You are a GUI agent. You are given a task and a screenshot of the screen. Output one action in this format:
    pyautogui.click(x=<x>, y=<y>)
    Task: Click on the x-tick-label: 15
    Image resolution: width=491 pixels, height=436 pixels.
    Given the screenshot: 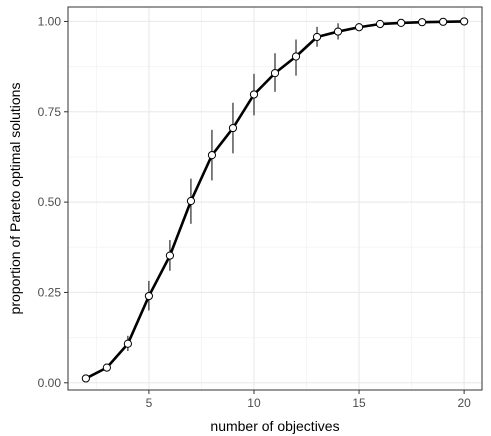 What is the action you would take?
    pyautogui.click(x=359, y=403)
    